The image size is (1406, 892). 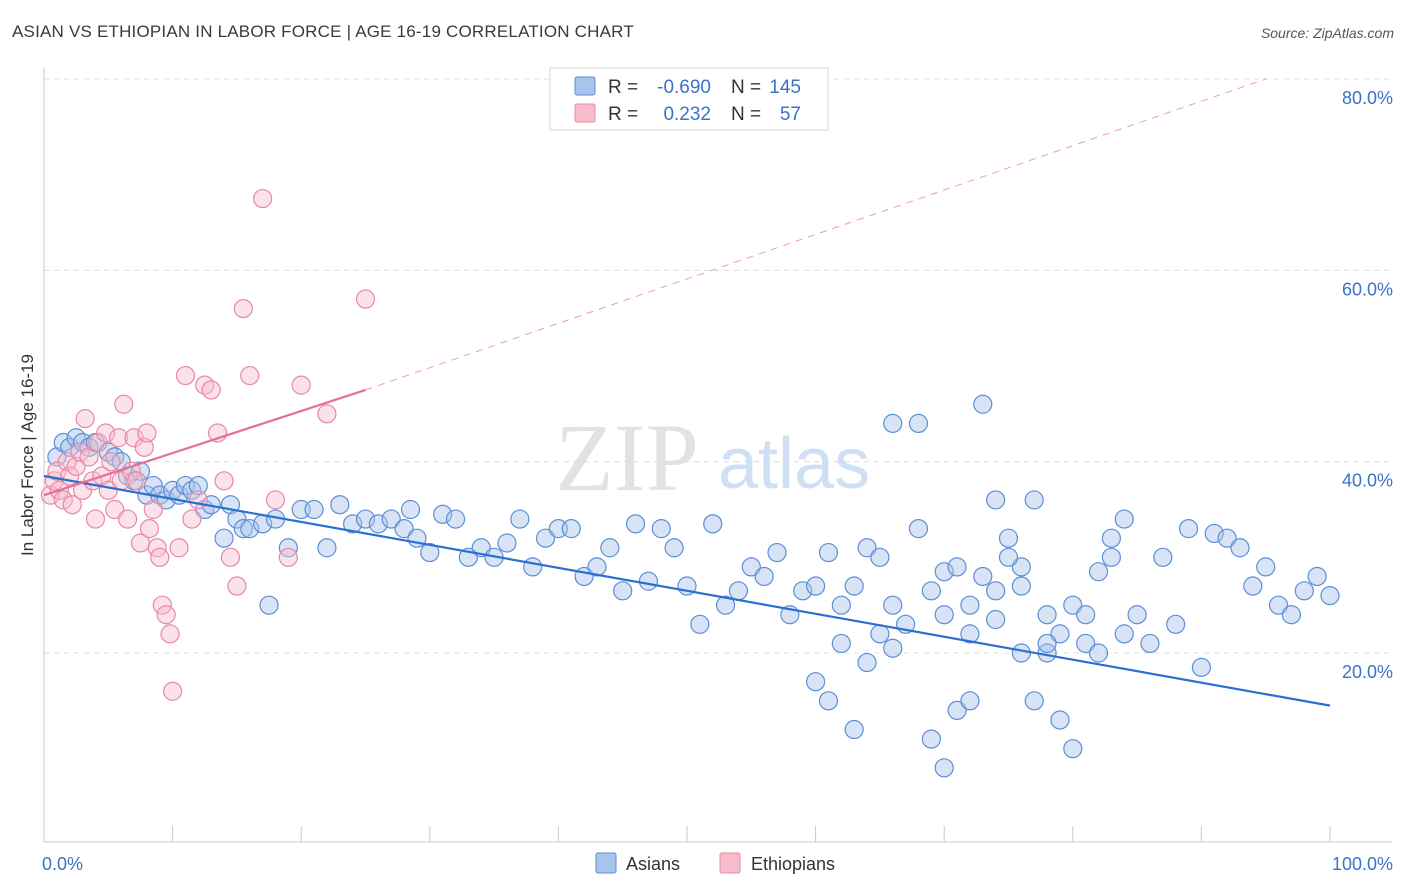 I want to click on stats-n-value-asians: 145, so click(x=785, y=87).